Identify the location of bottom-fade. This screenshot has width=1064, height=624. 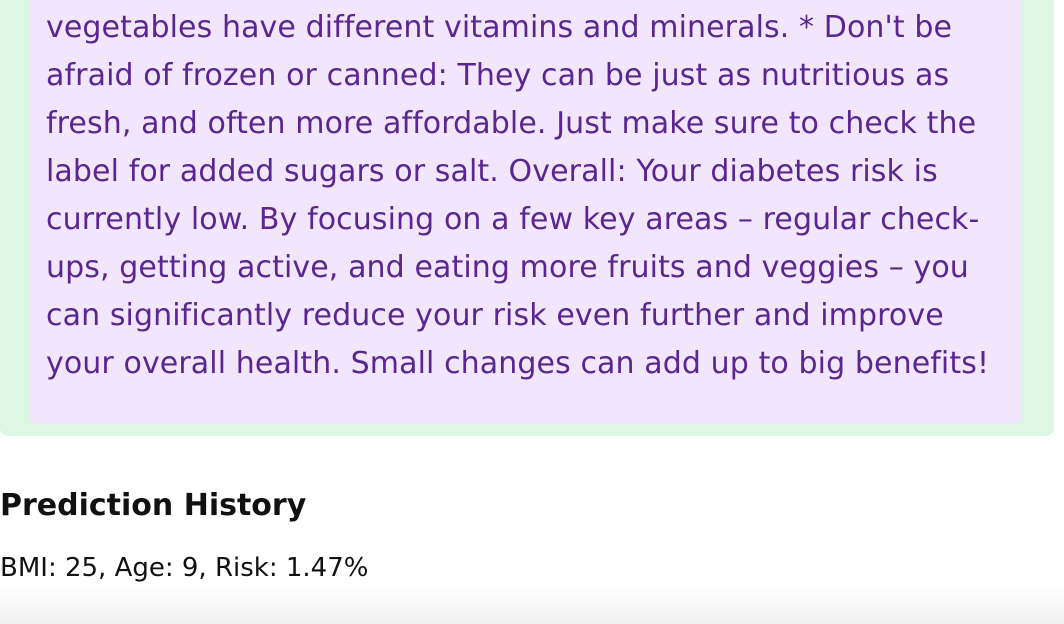
(532, 604).